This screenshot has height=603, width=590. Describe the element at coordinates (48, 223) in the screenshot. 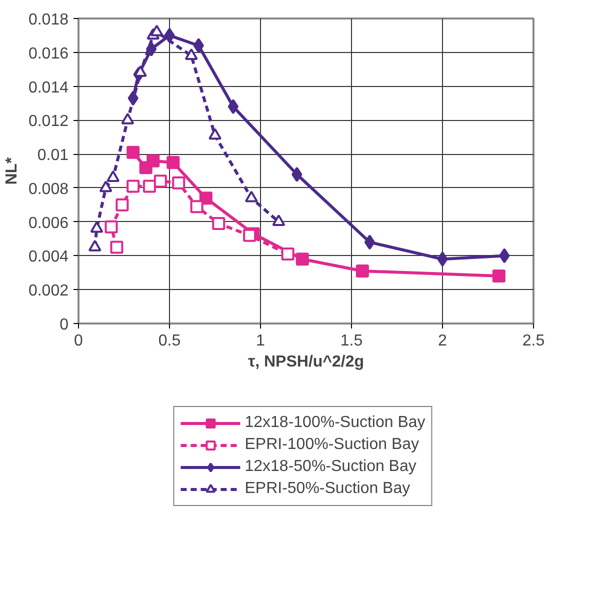

I see `y-tick-label: 0.006` at that location.